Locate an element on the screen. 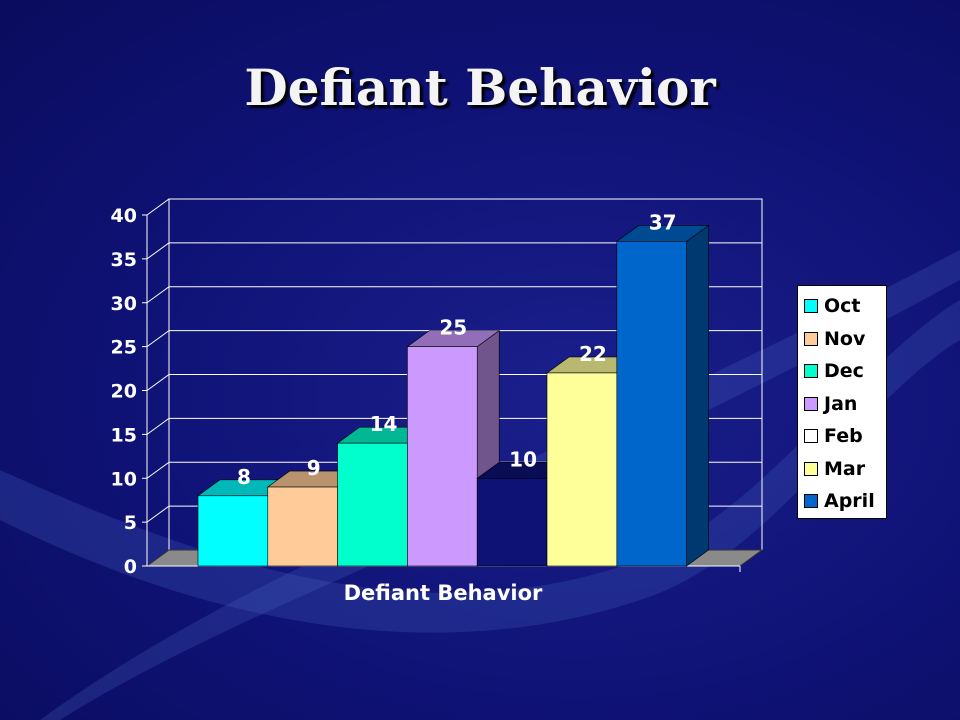  legend-item: Feb is located at coordinates (842, 436).